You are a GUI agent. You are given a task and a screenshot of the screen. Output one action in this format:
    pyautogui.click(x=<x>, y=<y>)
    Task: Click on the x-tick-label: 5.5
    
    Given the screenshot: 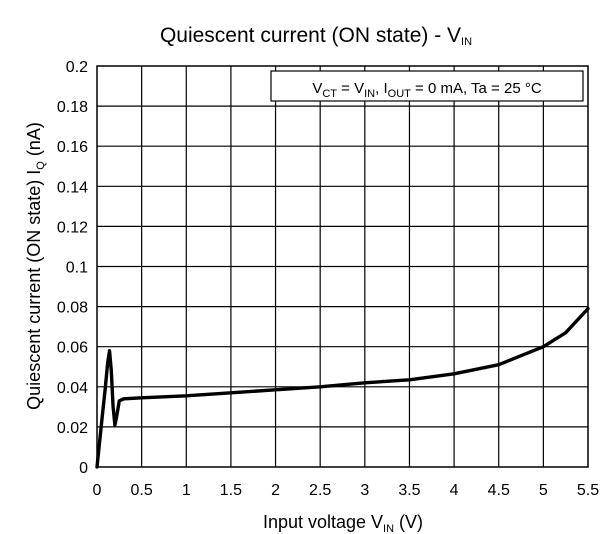 What is the action you would take?
    pyautogui.click(x=588, y=490)
    